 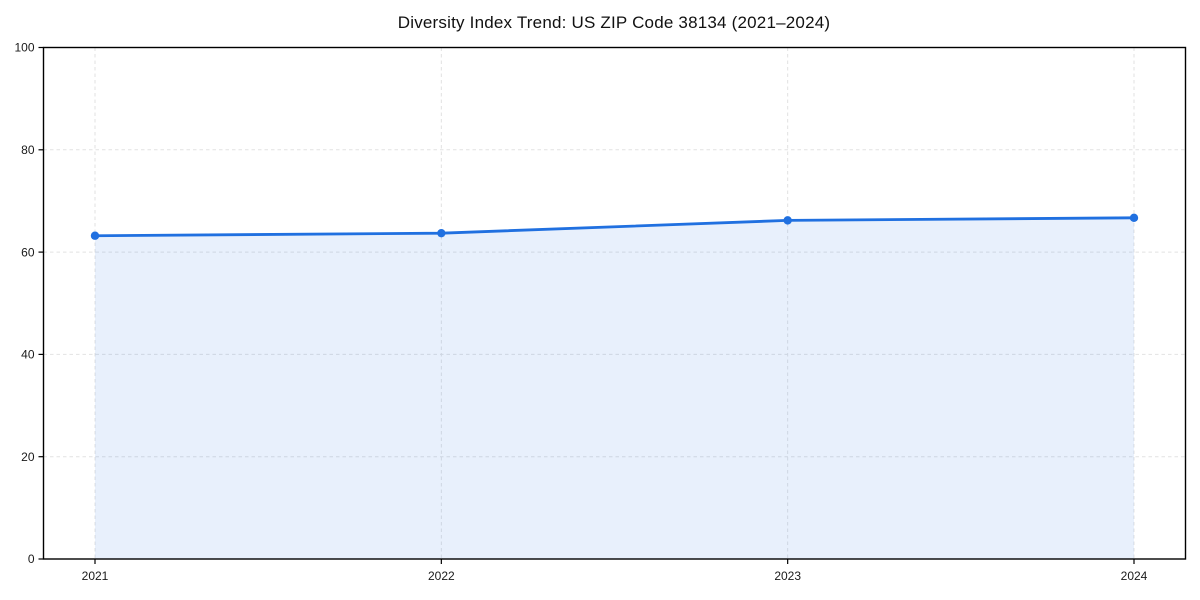 What do you see at coordinates (24, 48) in the screenshot?
I see `y-tick-label: 100` at bounding box center [24, 48].